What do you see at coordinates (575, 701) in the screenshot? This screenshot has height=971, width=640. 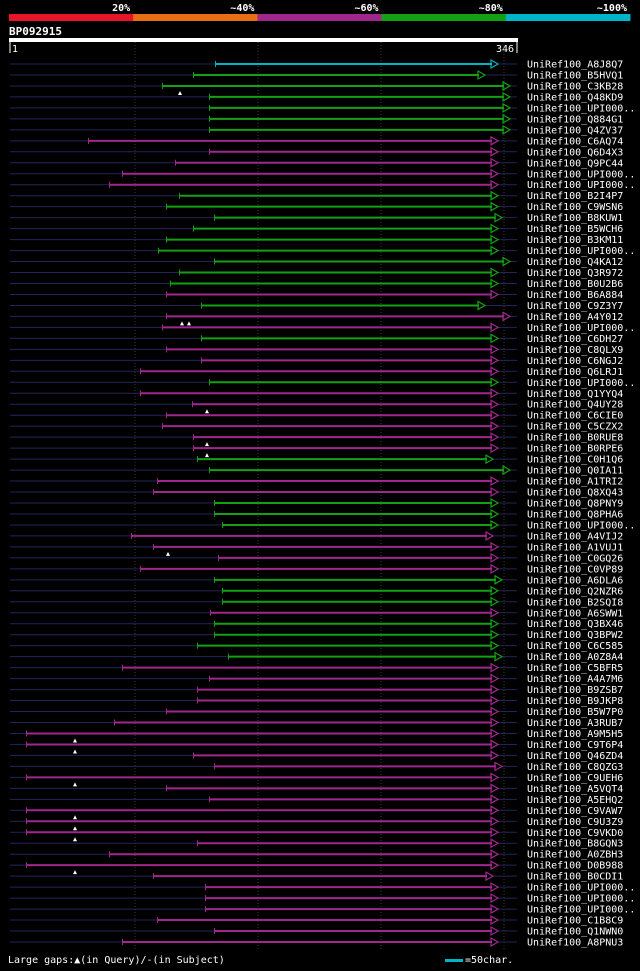 I see `hit-label: UniRef100_B9JKP8` at bounding box center [575, 701].